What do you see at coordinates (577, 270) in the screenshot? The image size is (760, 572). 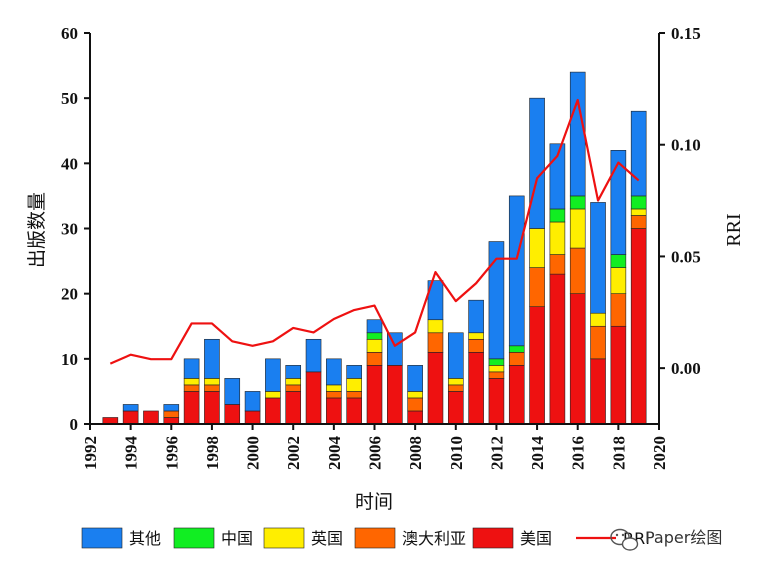 I see `bar-segment-2016-s1` at bounding box center [577, 270].